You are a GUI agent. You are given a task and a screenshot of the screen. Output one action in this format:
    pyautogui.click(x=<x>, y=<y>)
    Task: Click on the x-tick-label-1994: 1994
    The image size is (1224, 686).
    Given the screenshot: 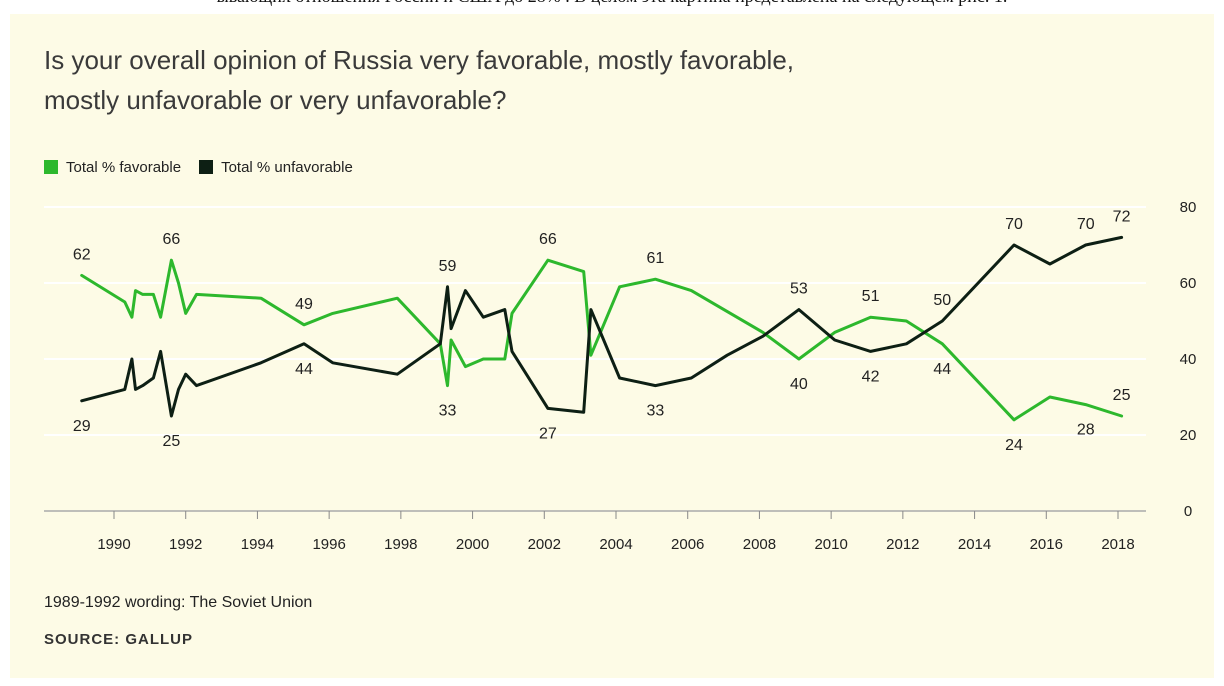 What is the action you would take?
    pyautogui.click(x=257, y=544)
    